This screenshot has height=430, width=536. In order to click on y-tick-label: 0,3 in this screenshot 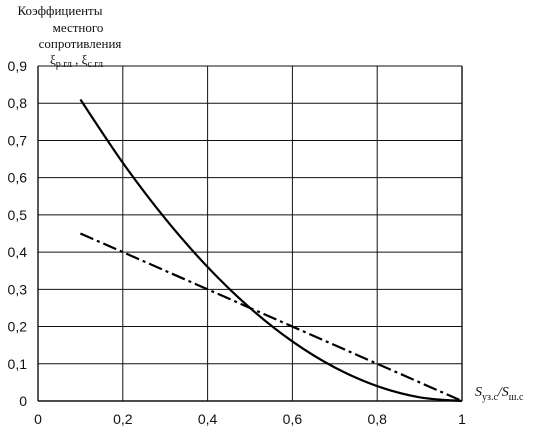, I will do `click(18, 289)`.